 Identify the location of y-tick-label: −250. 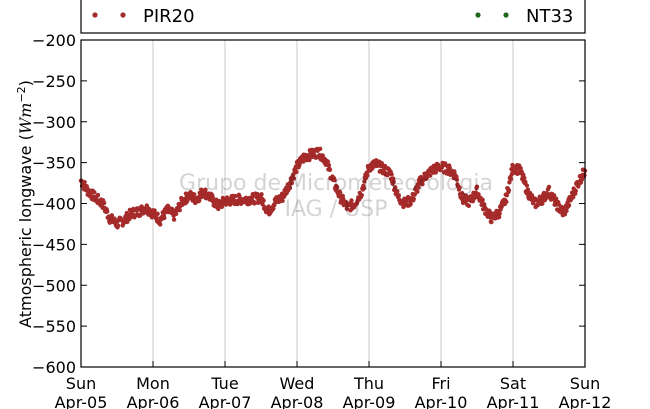
(54, 81).